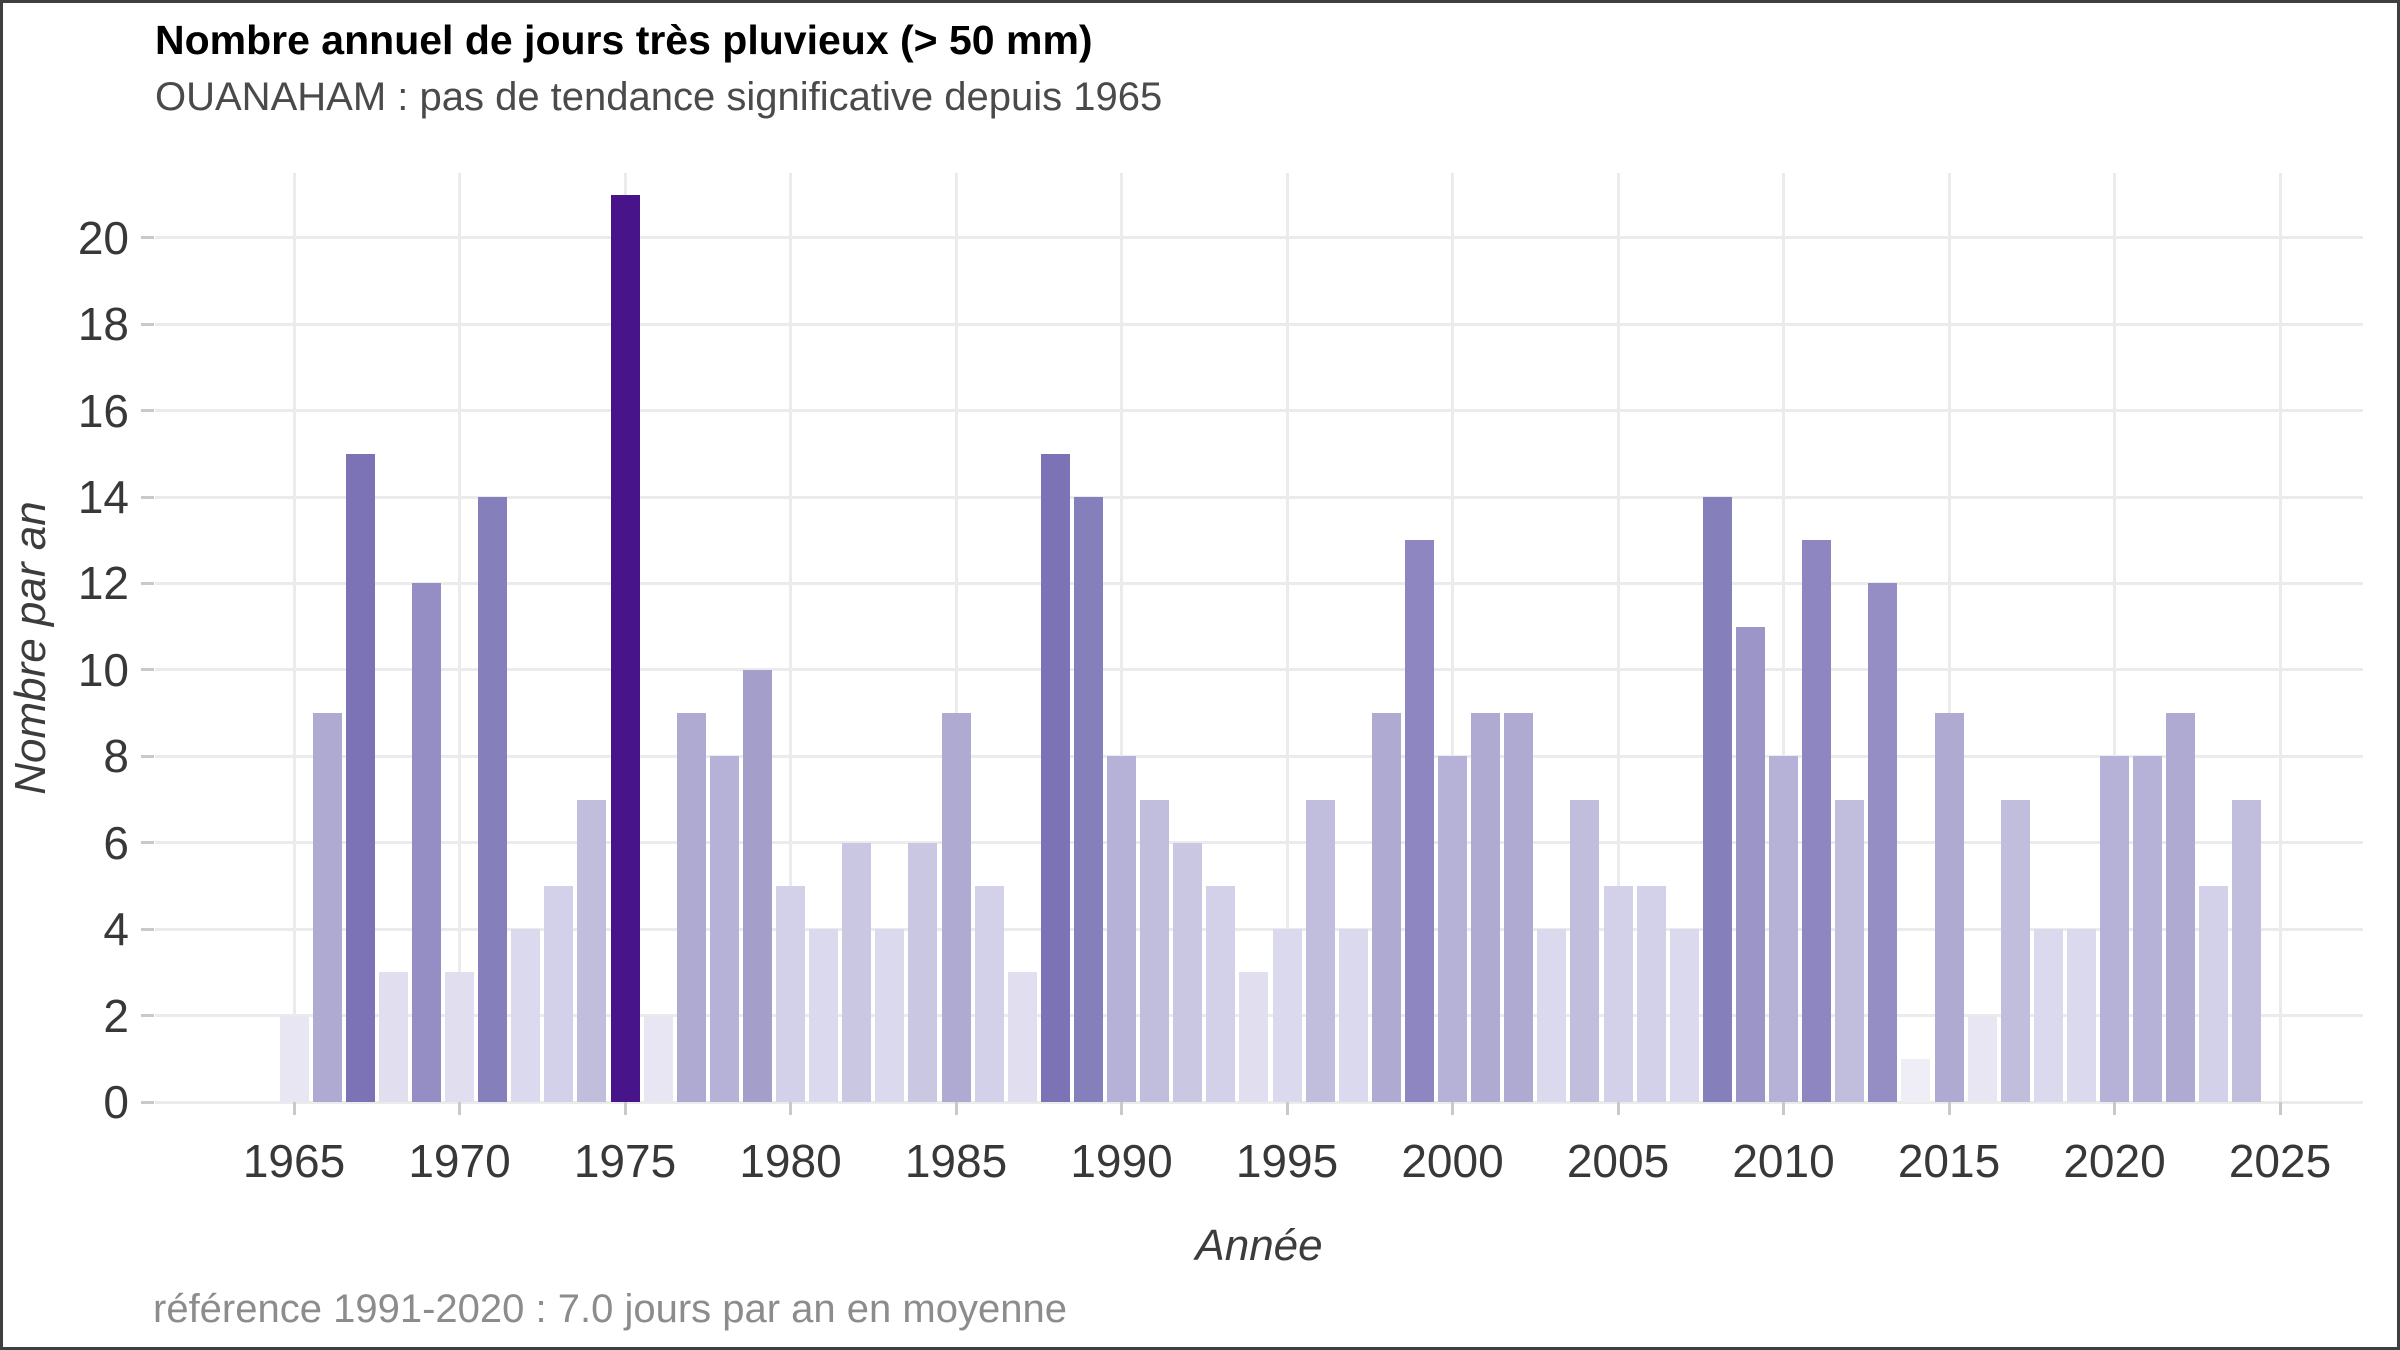 Image resolution: width=2400 pixels, height=1350 pixels. What do you see at coordinates (1651, 993) in the screenshot?
I see `bar-2006` at bounding box center [1651, 993].